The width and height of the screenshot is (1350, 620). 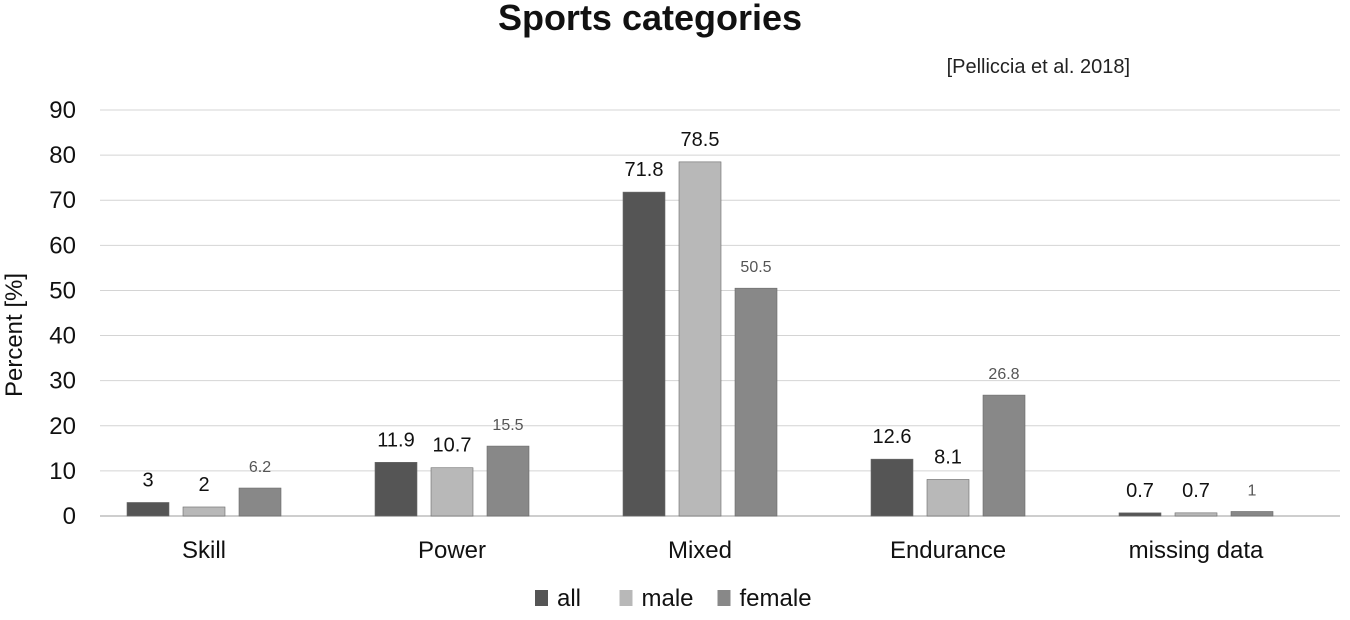 What do you see at coordinates (62, 381) in the screenshot?
I see `y-tick-label: 30` at bounding box center [62, 381].